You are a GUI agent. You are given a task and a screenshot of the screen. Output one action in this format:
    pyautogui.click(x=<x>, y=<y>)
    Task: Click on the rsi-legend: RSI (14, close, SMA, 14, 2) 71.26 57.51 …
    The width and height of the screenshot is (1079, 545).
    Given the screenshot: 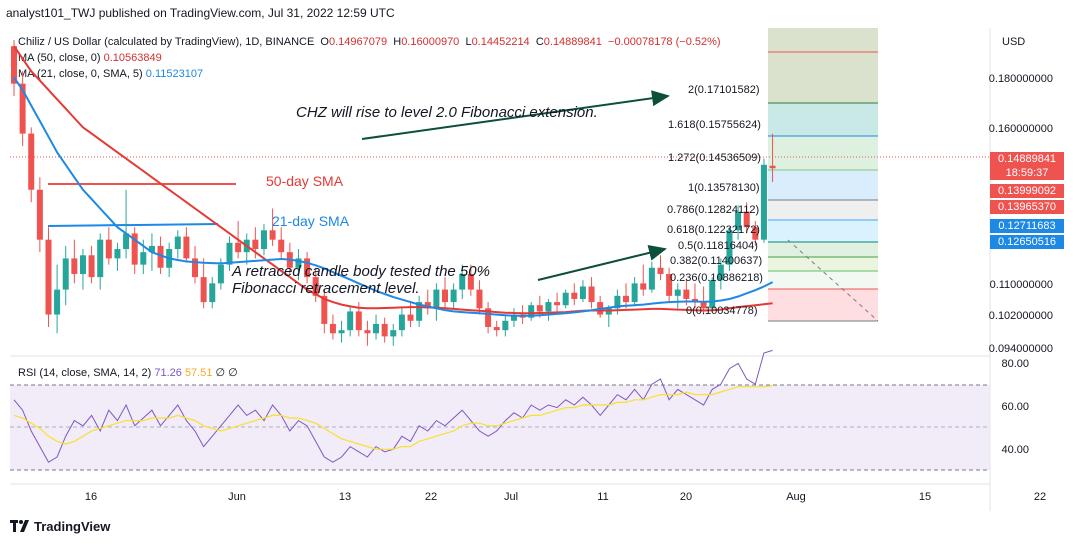 What is the action you would take?
    pyautogui.click(x=128, y=372)
    